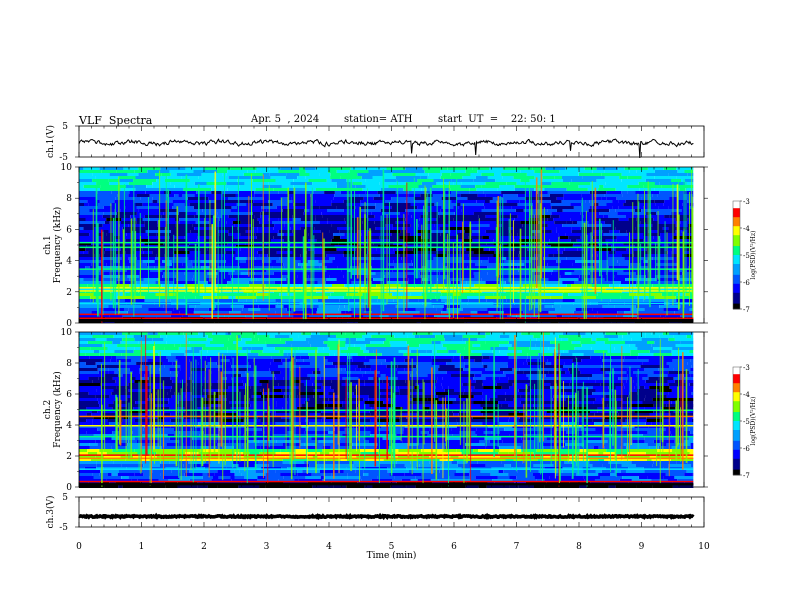 Image resolution: width=792 pixels, height=612 pixels. I want to click on ytick-label-ch2-spectrogram: 0, so click(69, 488).